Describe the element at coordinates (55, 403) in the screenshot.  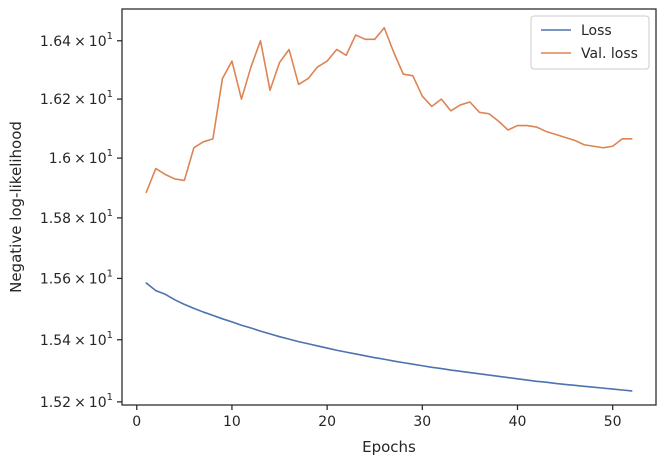
I see `y-tick-mantissa: 1.52` at that location.